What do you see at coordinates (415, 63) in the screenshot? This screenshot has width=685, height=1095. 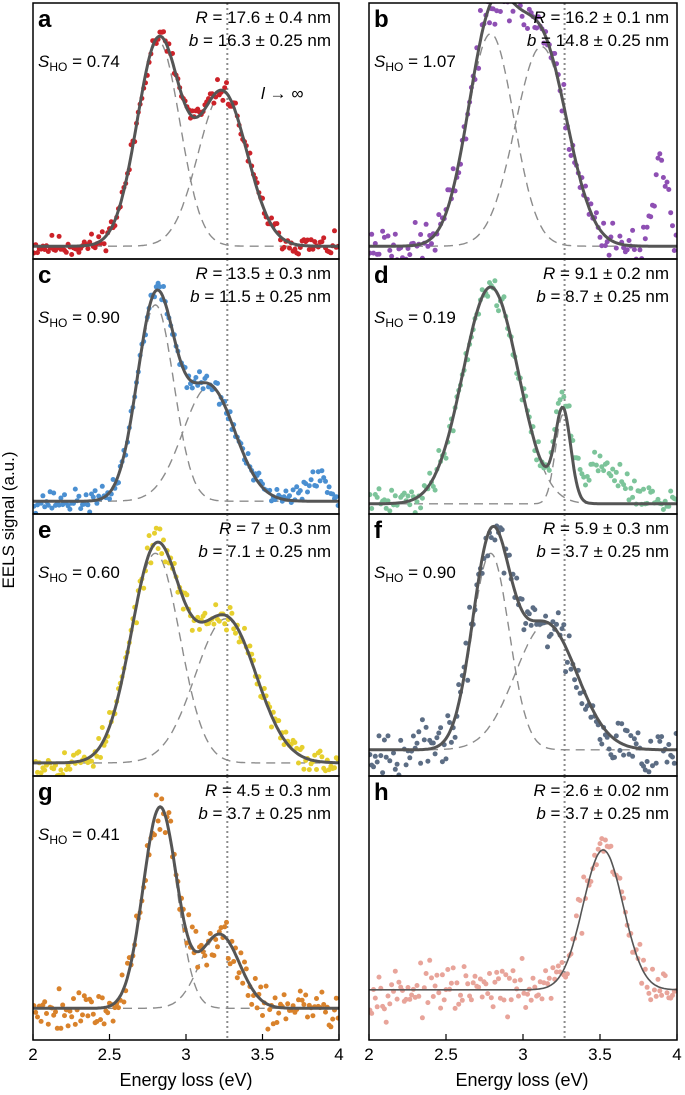 I see `s-ho-label: SHO = 1.07` at bounding box center [415, 63].